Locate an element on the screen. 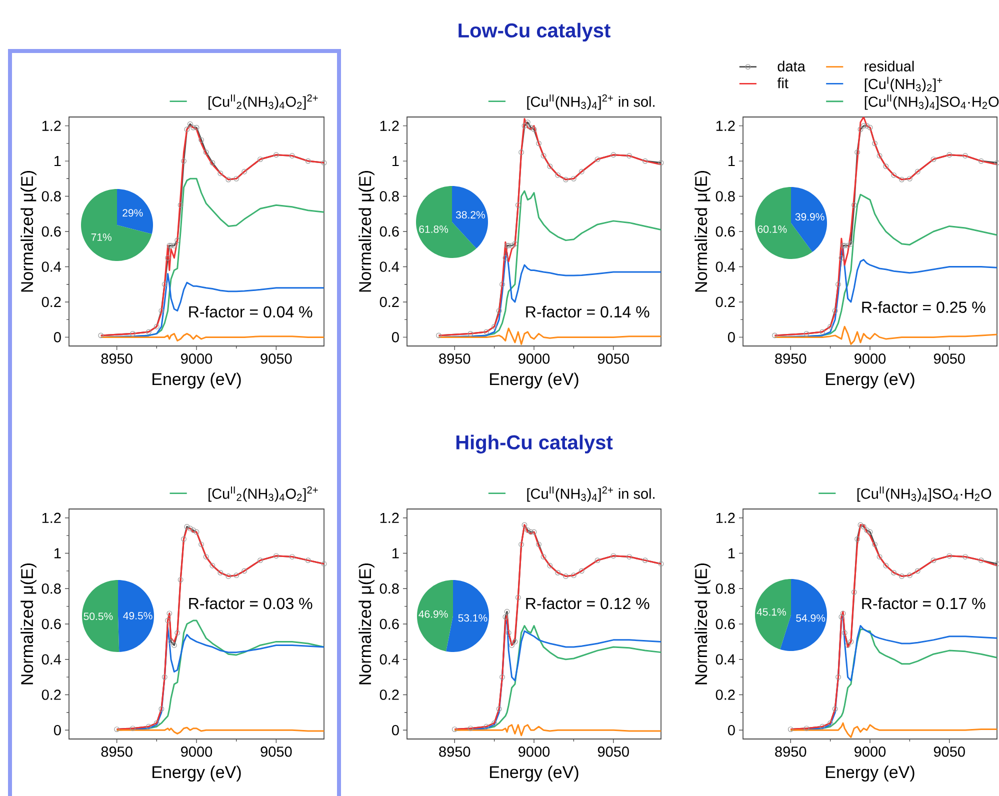 This screenshot has width=999, height=796. annotation: R-factor = 0.03 % is located at coordinates (250, 603).